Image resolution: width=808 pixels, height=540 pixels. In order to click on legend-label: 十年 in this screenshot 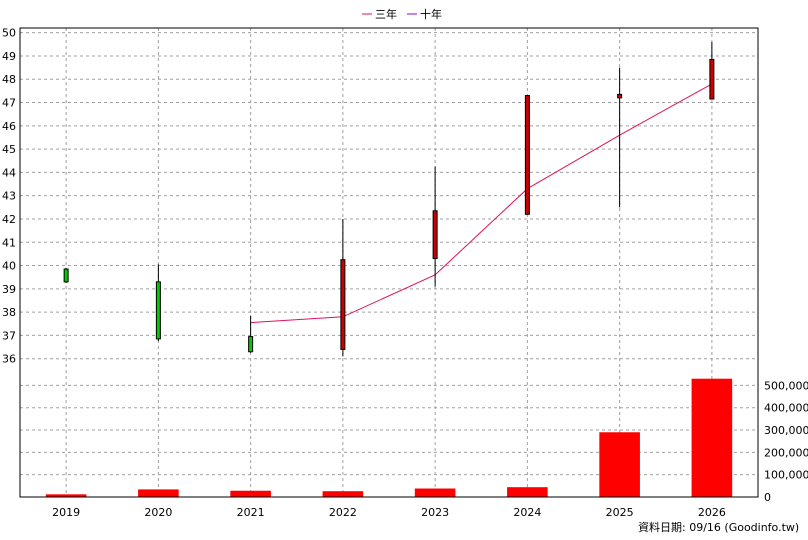, I will do `click(431, 14)`.